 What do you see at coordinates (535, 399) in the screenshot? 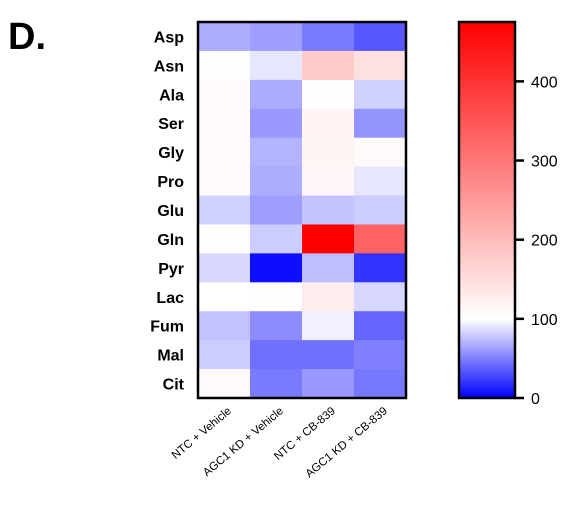
I see `colorbar-tick-label: 0` at bounding box center [535, 399].